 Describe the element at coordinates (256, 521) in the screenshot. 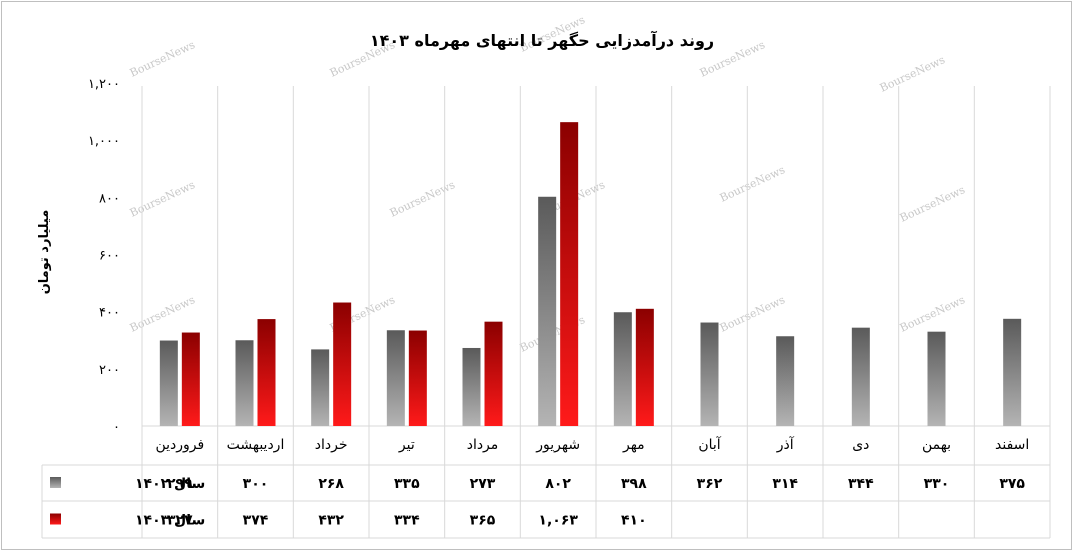

I see `table-cell-value: ۳۷۴` at that location.